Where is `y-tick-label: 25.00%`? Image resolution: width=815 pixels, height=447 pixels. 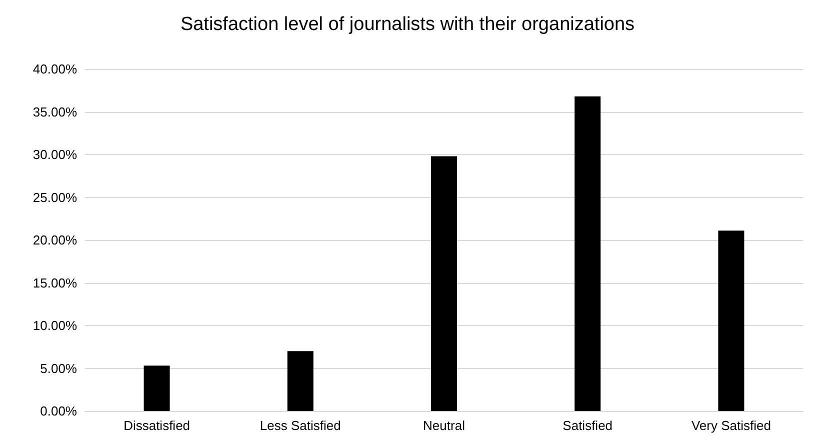 y-tick-label: 25.00% is located at coordinates (55, 197).